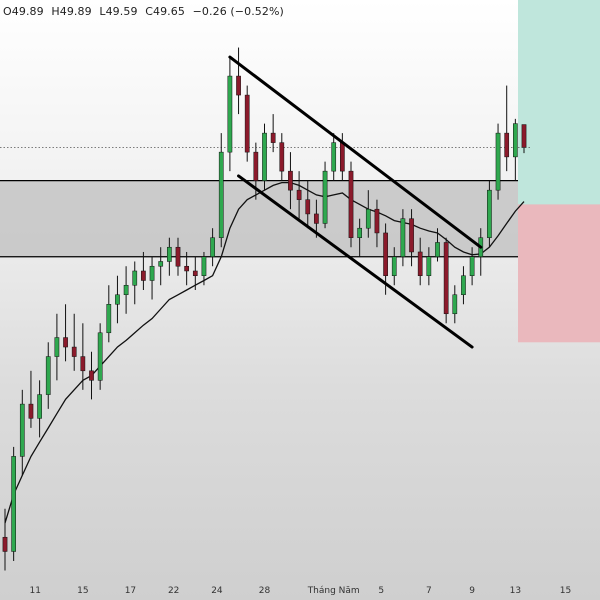  I want to click on x-tick-label: 9, so click(472, 591).